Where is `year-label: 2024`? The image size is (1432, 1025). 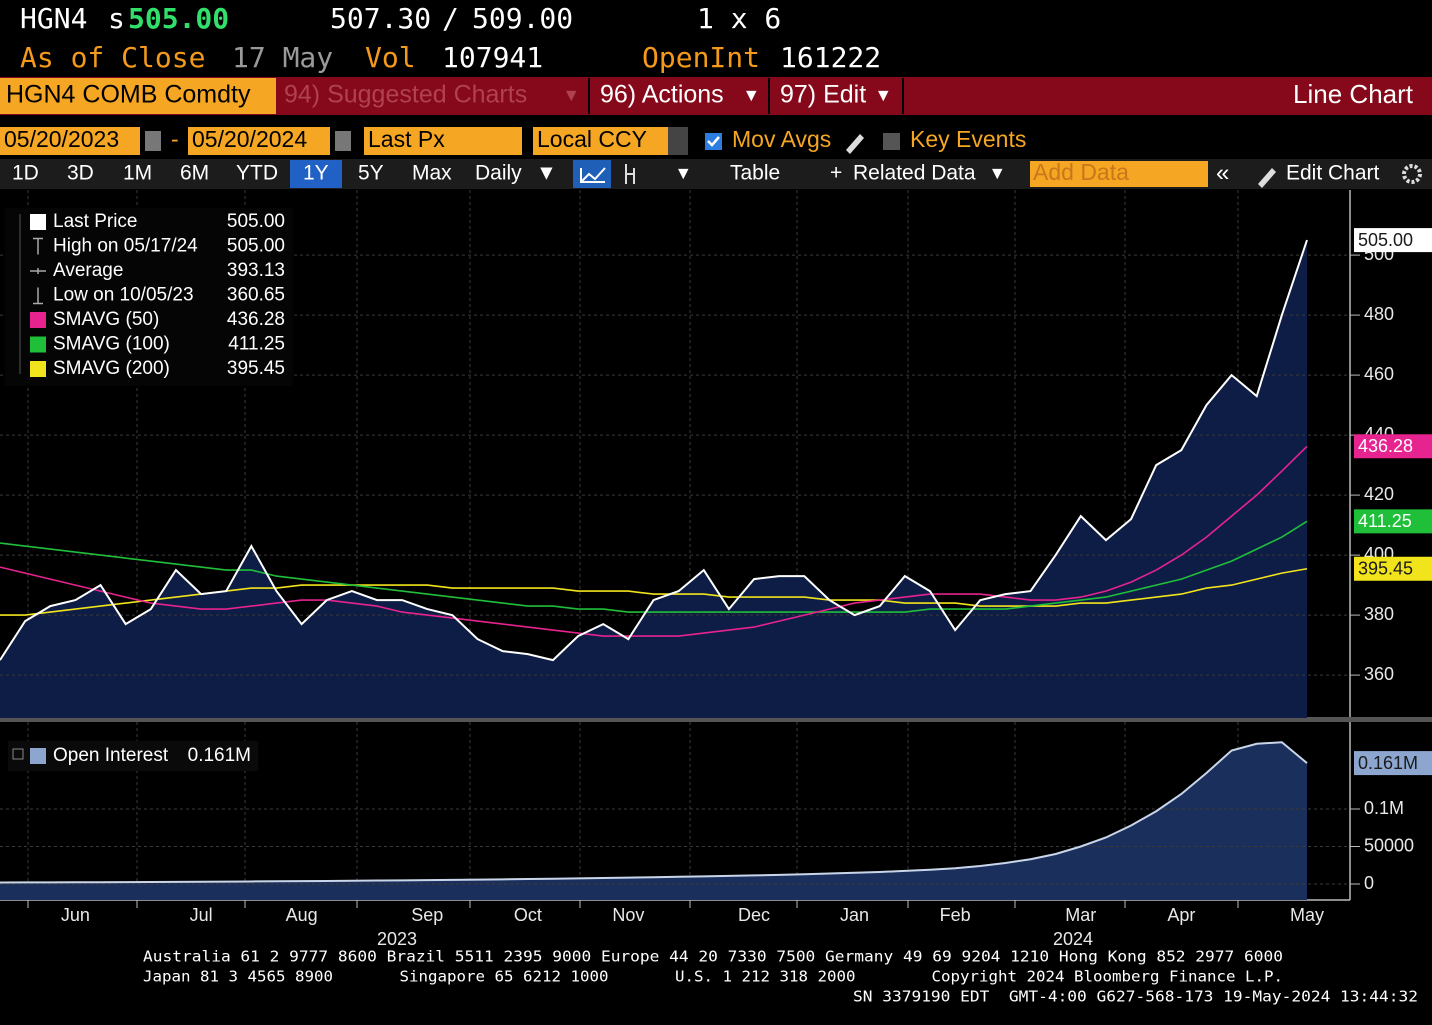 year-label: 2024 is located at coordinates (1073, 939).